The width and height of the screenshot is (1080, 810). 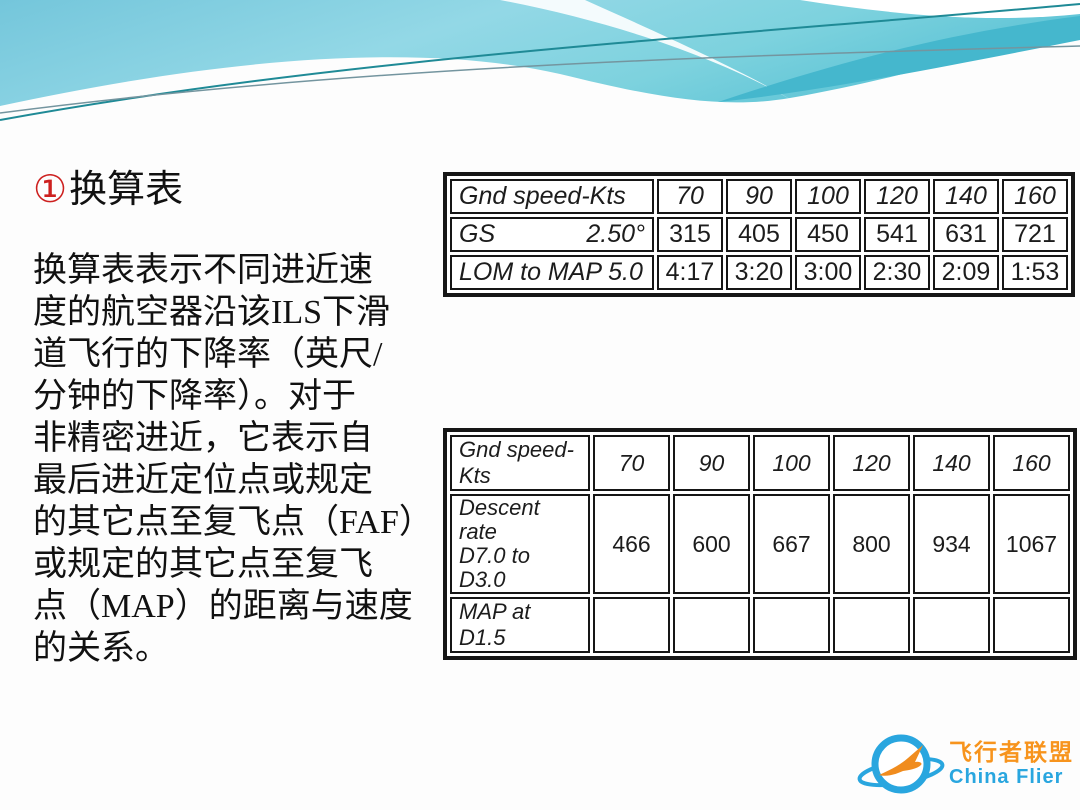 I want to click on gs-label: GS, so click(x=477, y=234).